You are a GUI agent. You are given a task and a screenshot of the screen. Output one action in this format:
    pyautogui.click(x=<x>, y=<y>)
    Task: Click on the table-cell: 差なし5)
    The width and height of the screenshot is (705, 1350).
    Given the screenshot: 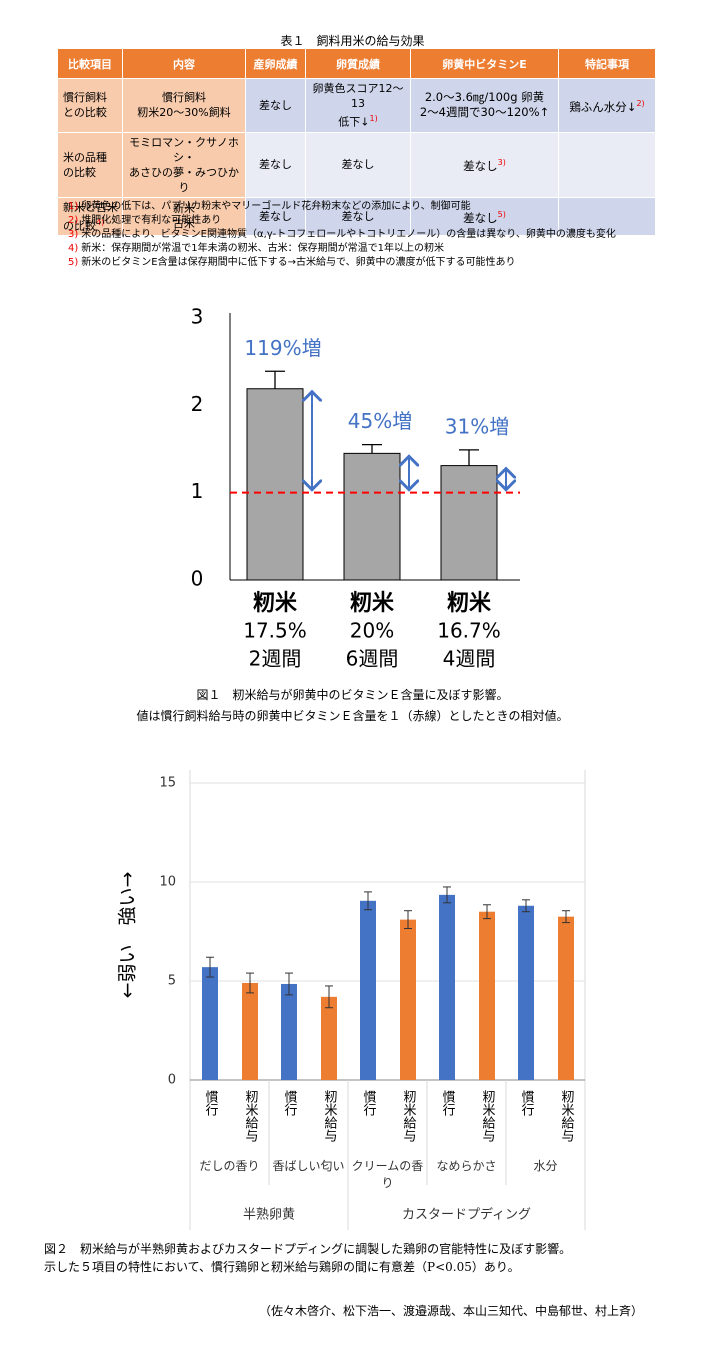 What is the action you would take?
    pyautogui.click(x=484, y=216)
    